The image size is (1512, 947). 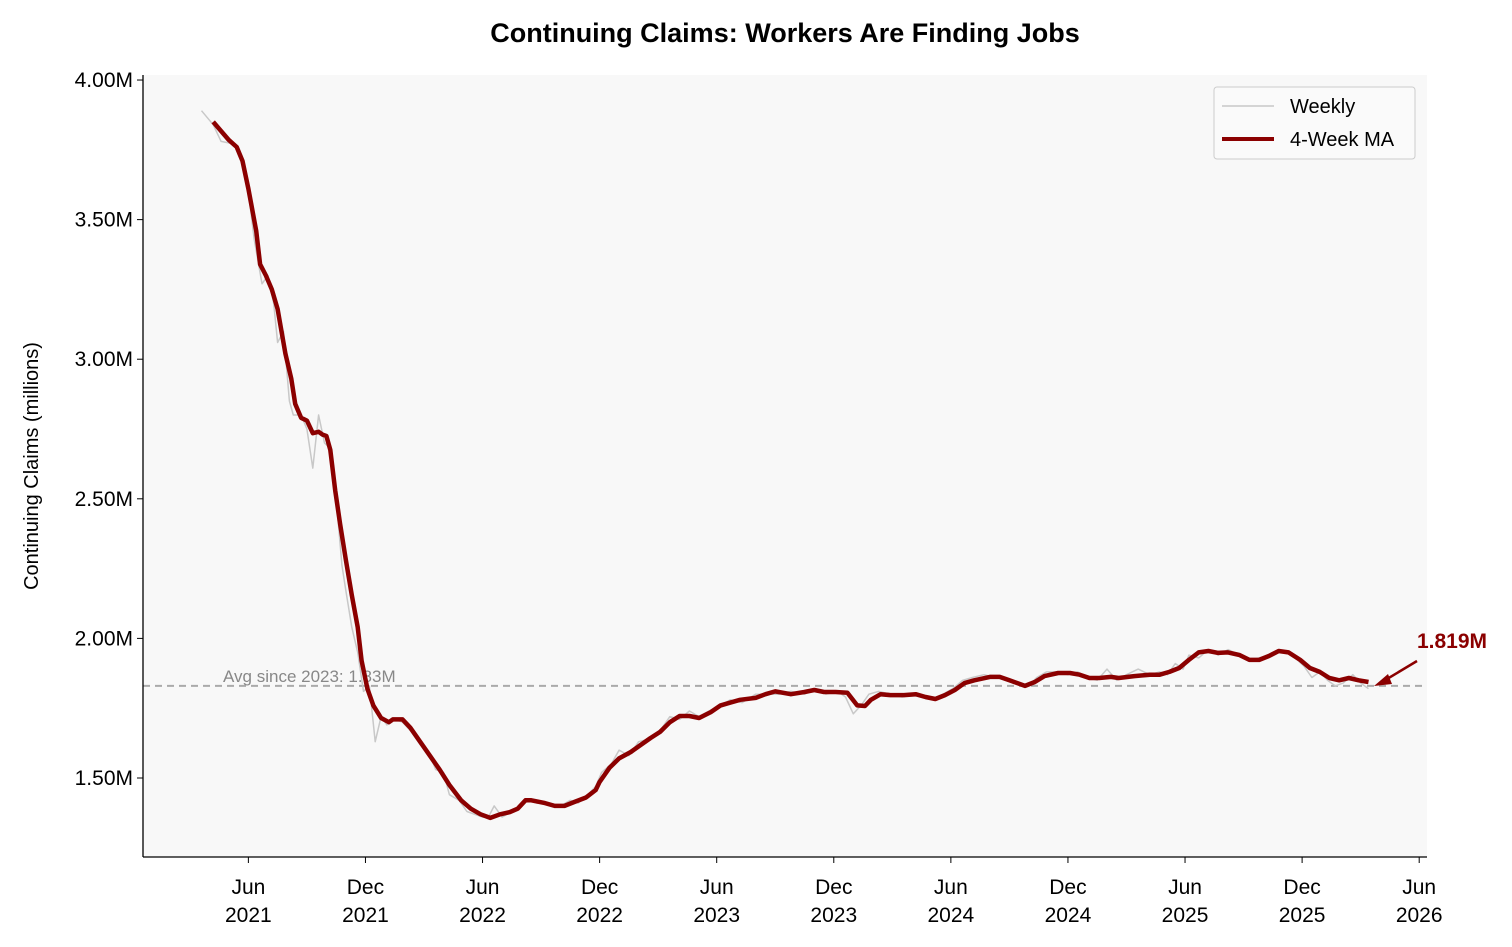 I want to click on annotation-arrow-head-icon, so click(x=1383, y=680).